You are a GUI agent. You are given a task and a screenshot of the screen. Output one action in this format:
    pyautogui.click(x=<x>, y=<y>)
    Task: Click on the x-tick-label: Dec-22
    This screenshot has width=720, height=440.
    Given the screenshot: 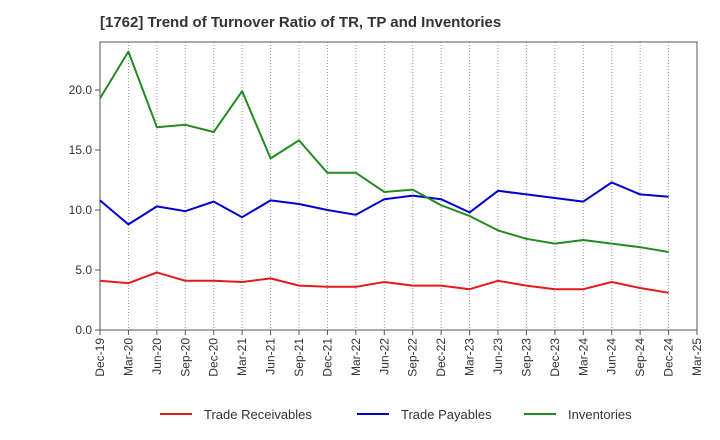 What is the action you would take?
    pyautogui.click(x=441, y=357)
    